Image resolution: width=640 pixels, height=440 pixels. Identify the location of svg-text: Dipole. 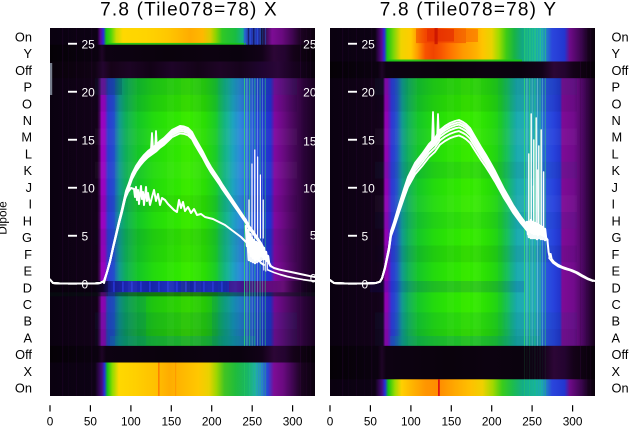
(5, 218).